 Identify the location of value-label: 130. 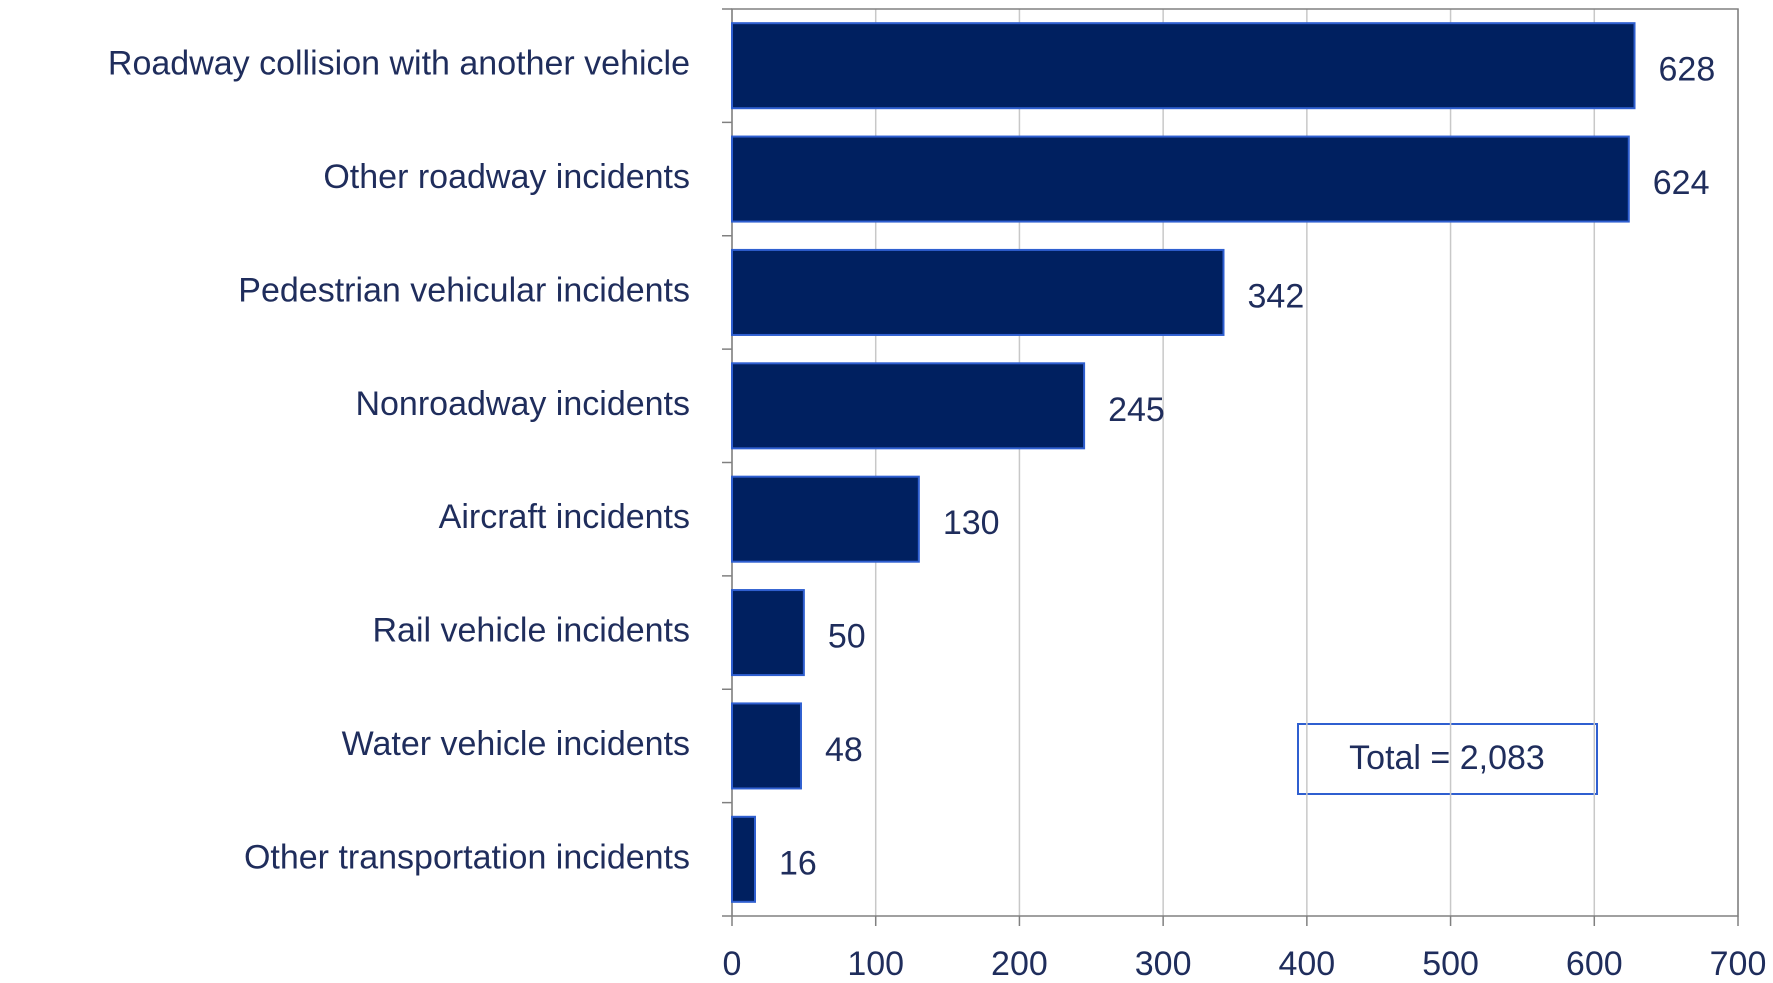
(971, 523).